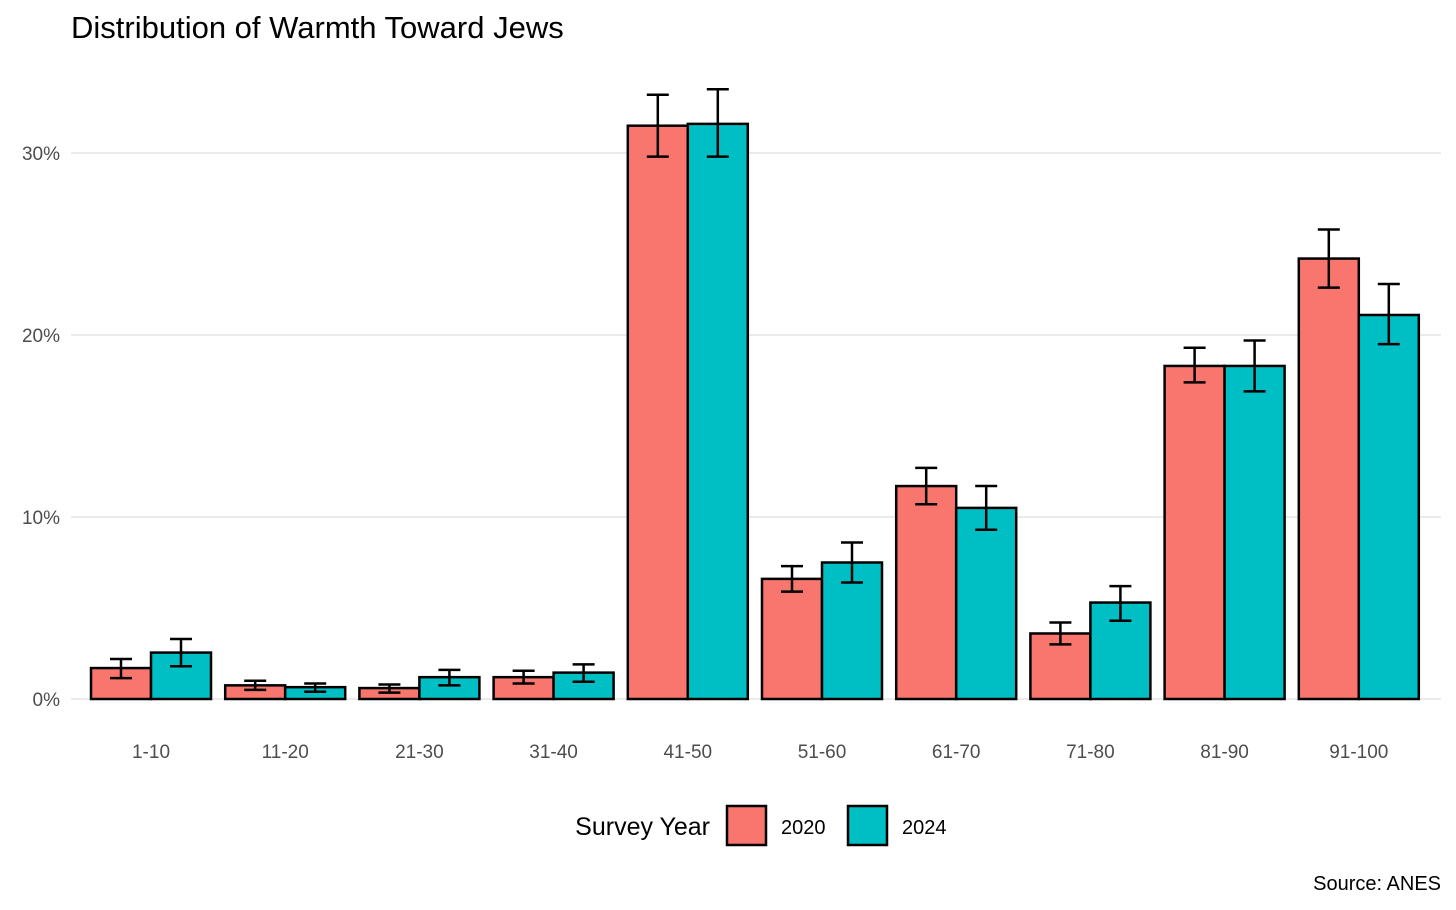 The image size is (1456, 910). I want to click on x-tick-label: 51-60, so click(822, 752).